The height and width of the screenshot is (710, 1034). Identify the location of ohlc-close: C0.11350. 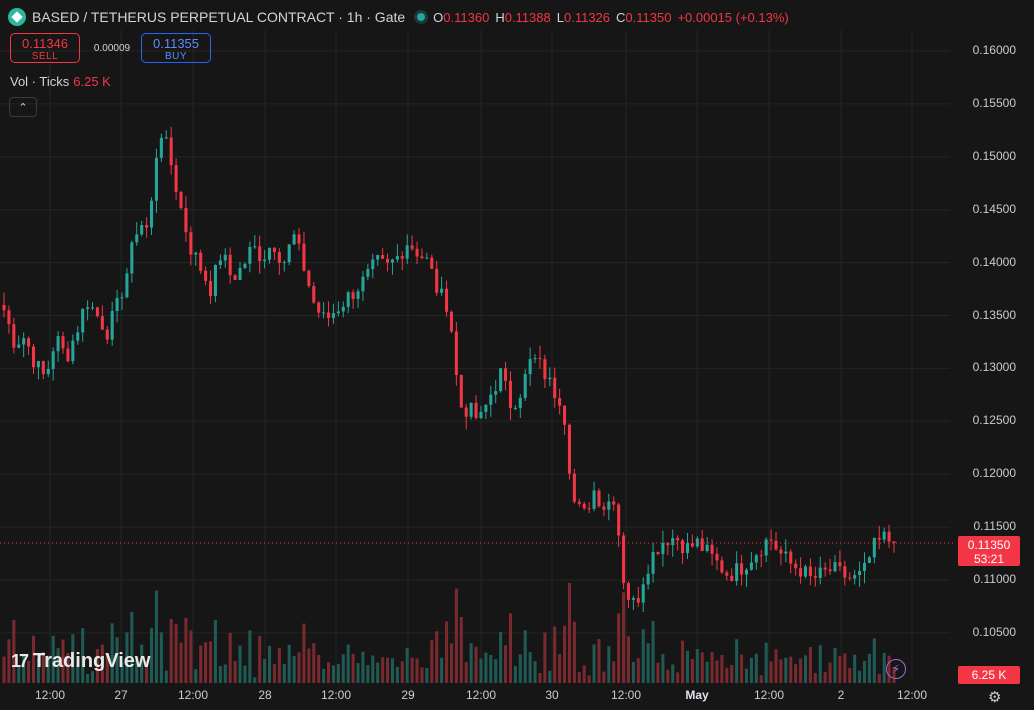
(644, 17).